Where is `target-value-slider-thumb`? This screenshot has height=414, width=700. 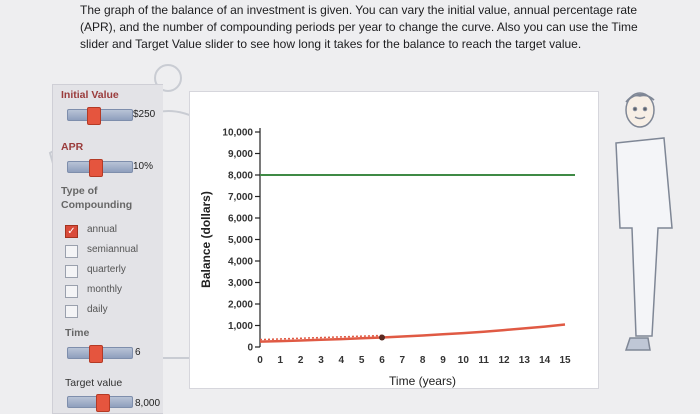
target-value-slider-thumb is located at coordinates (102, 403).